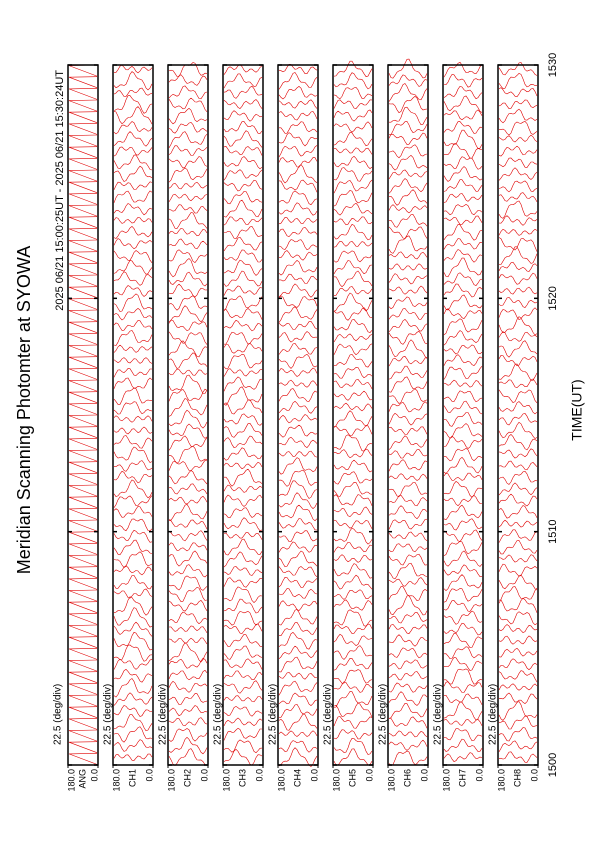 The height and width of the screenshot is (842, 595). Describe the element at coordinates (188, 414) in the screenshot. I see `trace-group` at that location.